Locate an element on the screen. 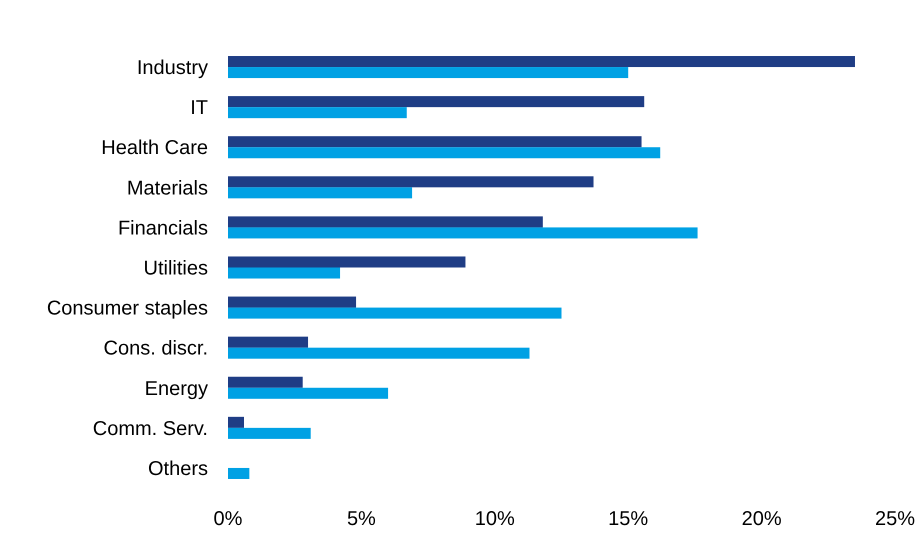  y-tick-label: Cons. discr. is located at coordinates (156, 349).